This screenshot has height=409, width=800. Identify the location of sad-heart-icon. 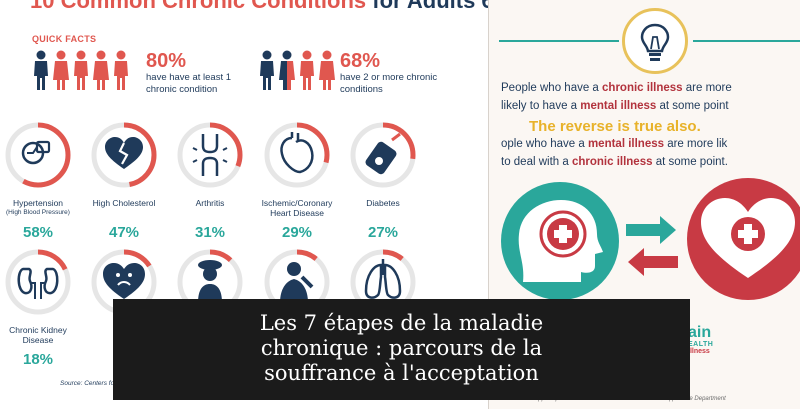
(124, 282).